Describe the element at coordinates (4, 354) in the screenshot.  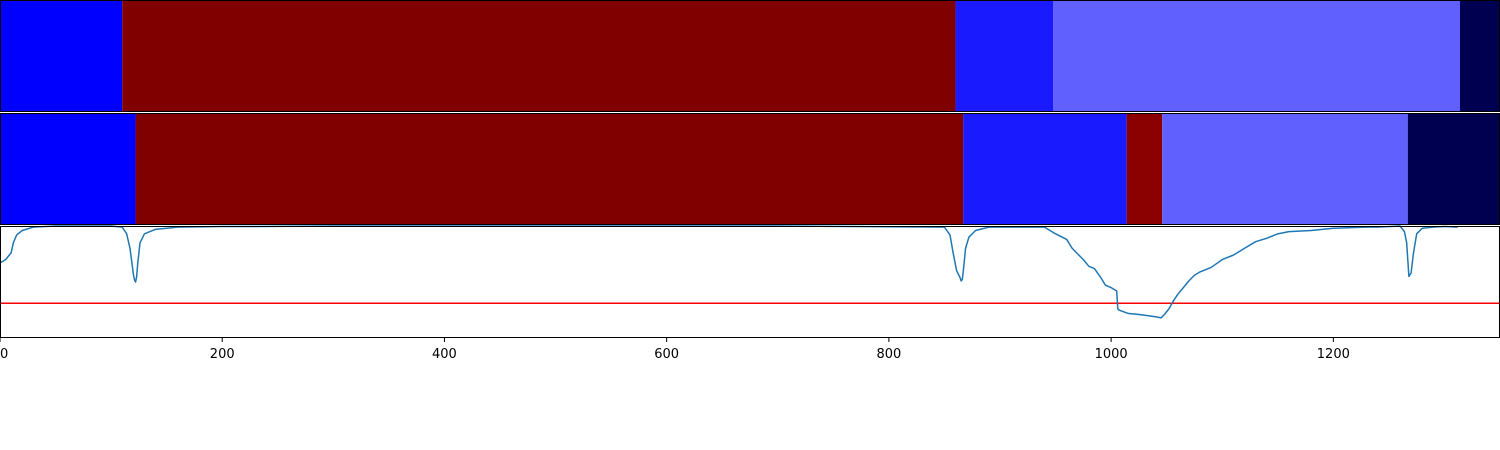
I see `x-tick-label-0: 0` at that location.